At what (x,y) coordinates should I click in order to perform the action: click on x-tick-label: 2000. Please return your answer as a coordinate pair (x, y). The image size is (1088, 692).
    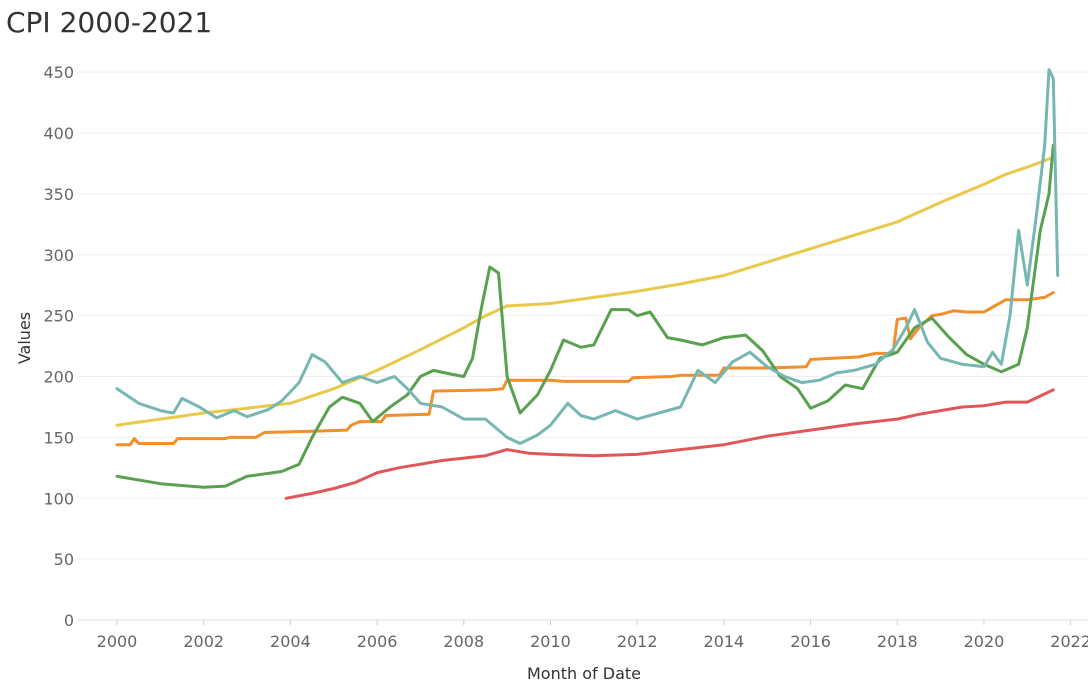
    Looking at the image, I should click on (117, 641).